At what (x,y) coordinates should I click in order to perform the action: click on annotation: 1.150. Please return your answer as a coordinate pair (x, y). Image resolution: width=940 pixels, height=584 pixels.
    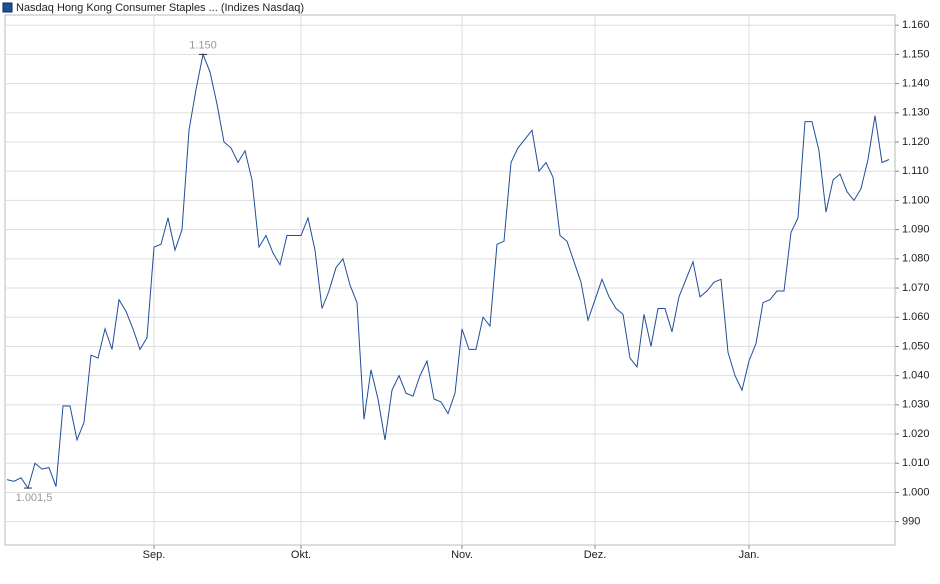
    Looking at the image, I should click on (203, 45).